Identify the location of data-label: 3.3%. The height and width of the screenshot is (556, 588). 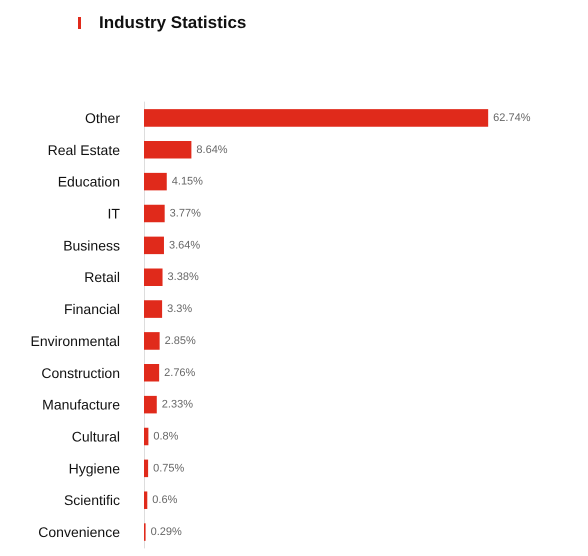
(179, 309).